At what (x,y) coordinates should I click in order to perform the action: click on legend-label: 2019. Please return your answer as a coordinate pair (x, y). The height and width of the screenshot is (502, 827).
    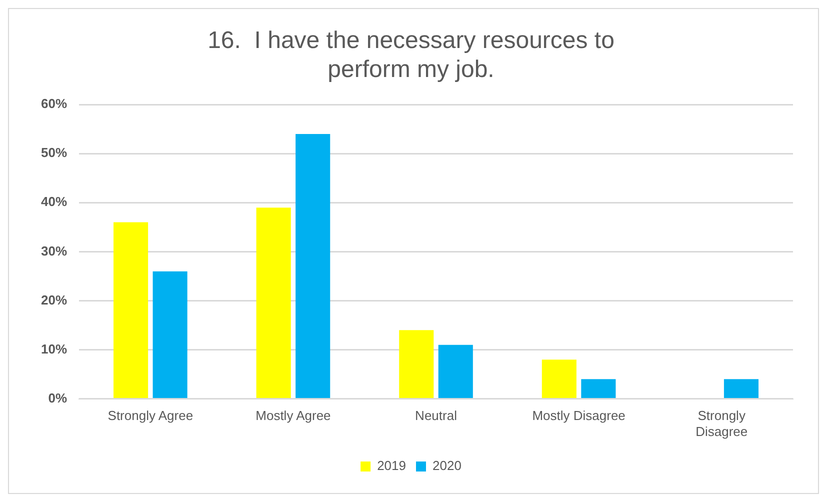
    Looking at the image, I should click on (391, 466).